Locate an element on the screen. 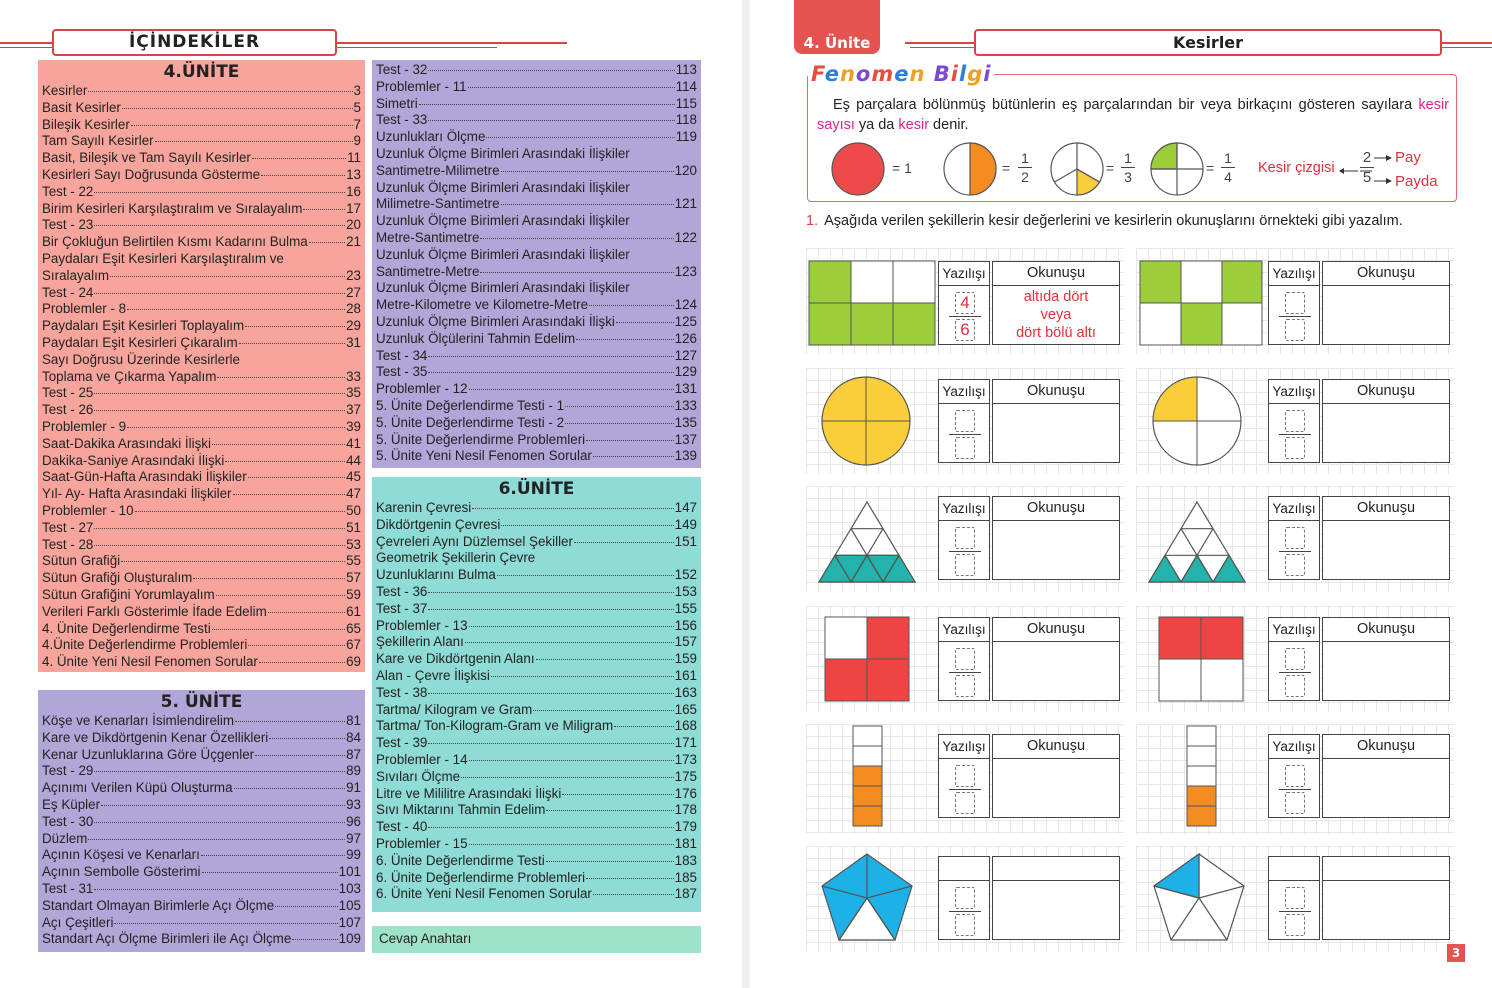  fraction-answer-box: Yazılışı 4 6 is located at coordinates (964, 303).